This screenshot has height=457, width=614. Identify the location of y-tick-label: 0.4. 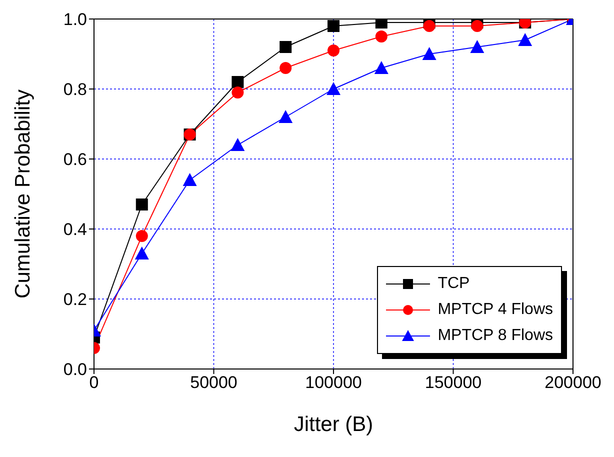
(75, 230).